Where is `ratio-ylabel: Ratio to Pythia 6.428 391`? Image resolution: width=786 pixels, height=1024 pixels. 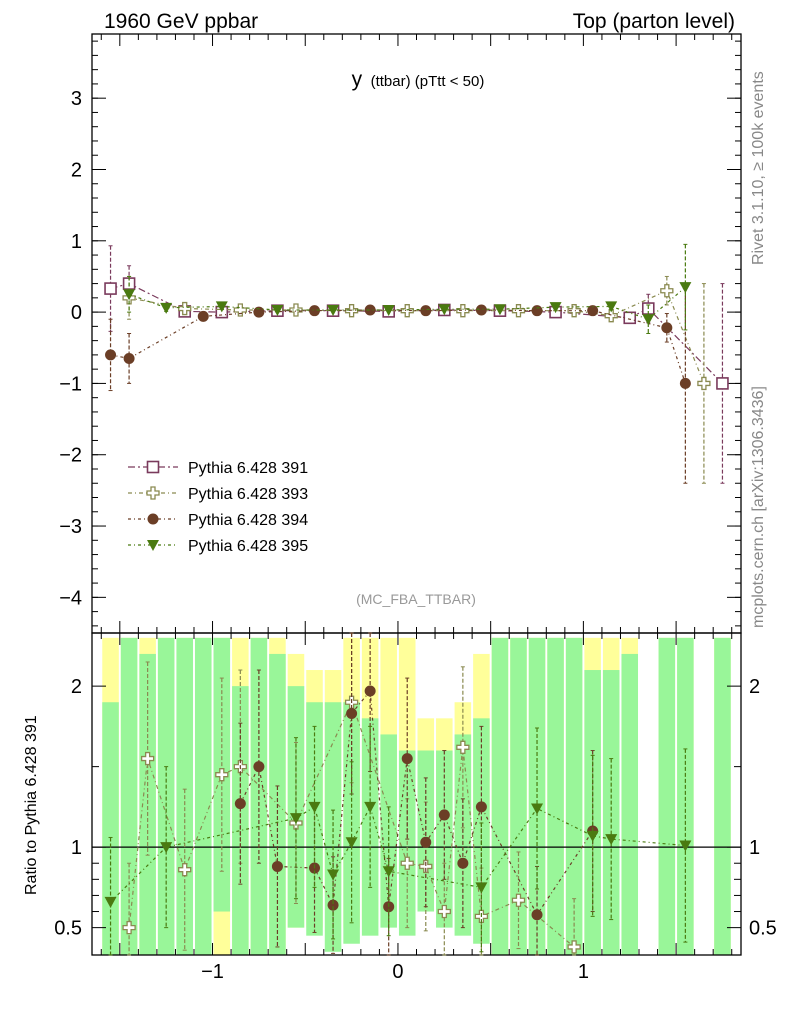
ratio-ylabel: Ratio to Pythia 6.428 391 is located at coordinates (31, 805).